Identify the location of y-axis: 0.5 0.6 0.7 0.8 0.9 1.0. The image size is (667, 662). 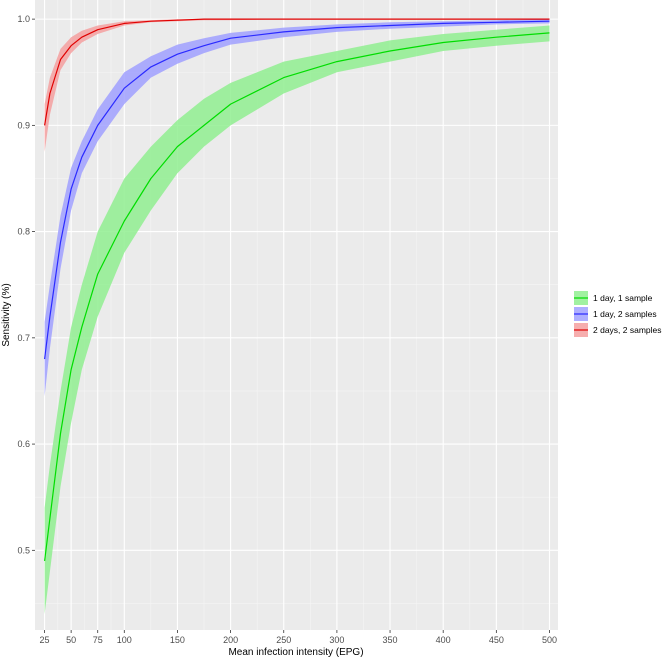
(26, 284).